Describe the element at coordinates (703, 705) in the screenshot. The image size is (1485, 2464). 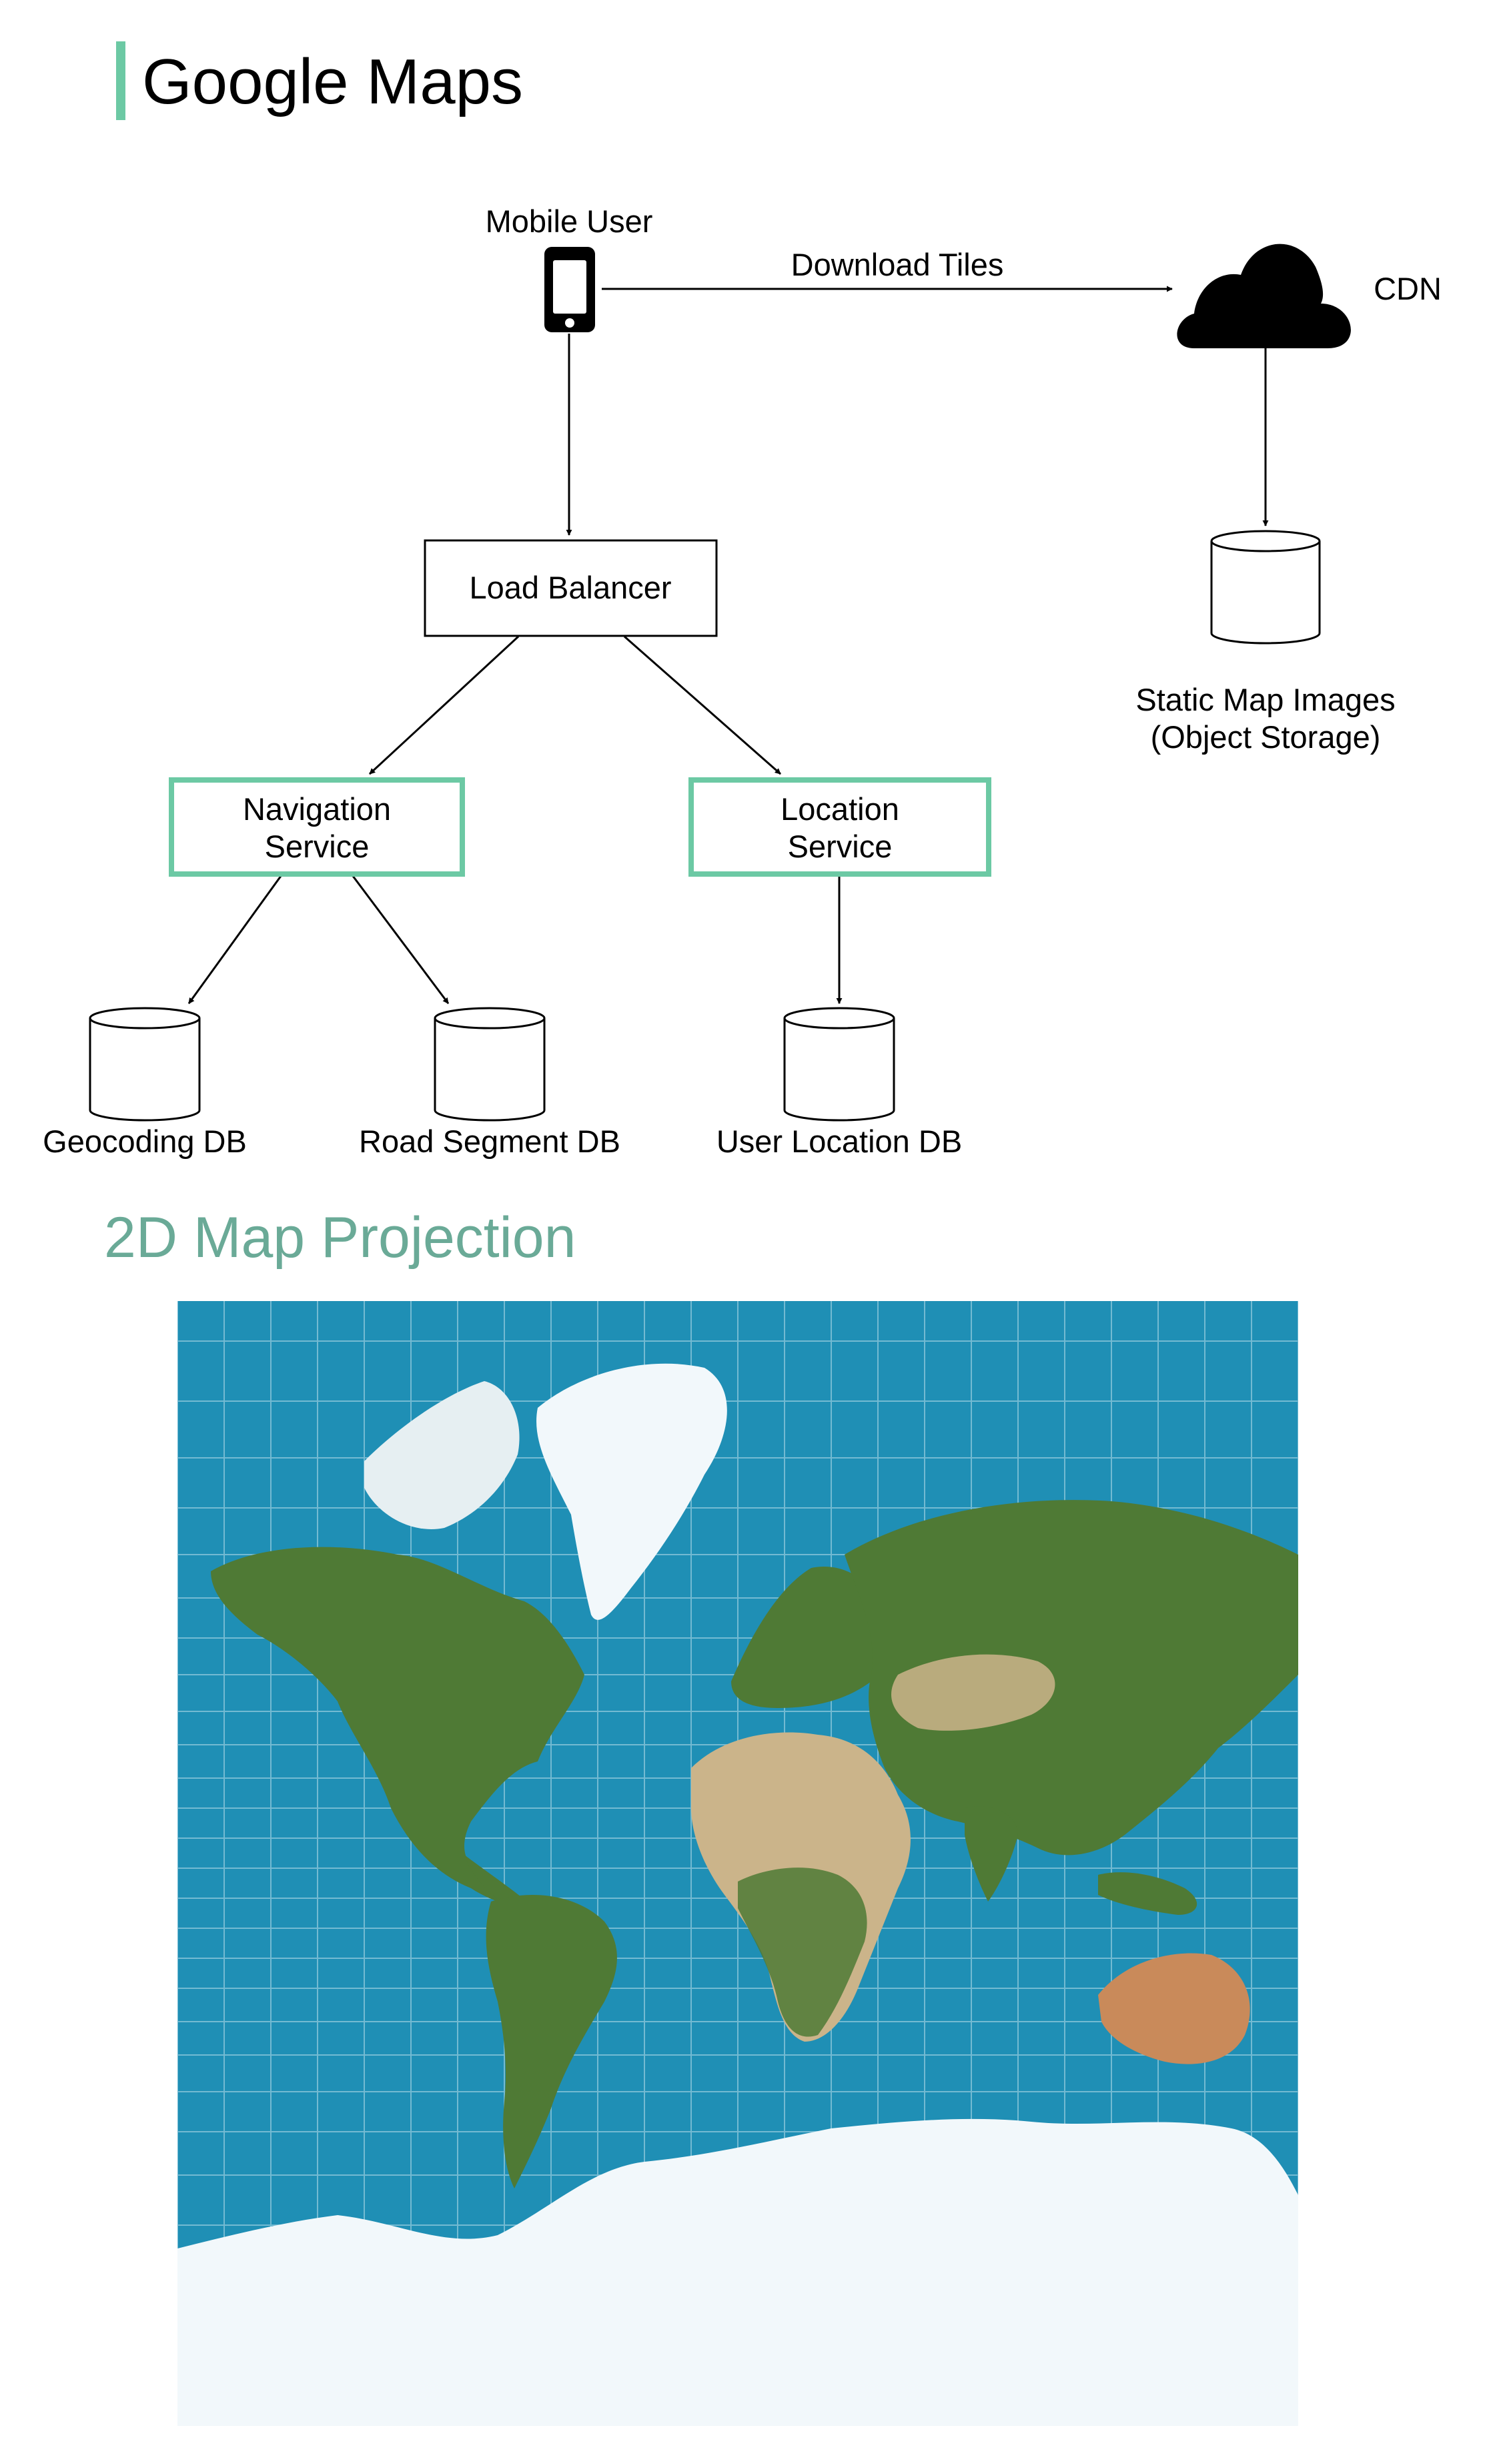
I see `arrow-lb-to-location` at that location.